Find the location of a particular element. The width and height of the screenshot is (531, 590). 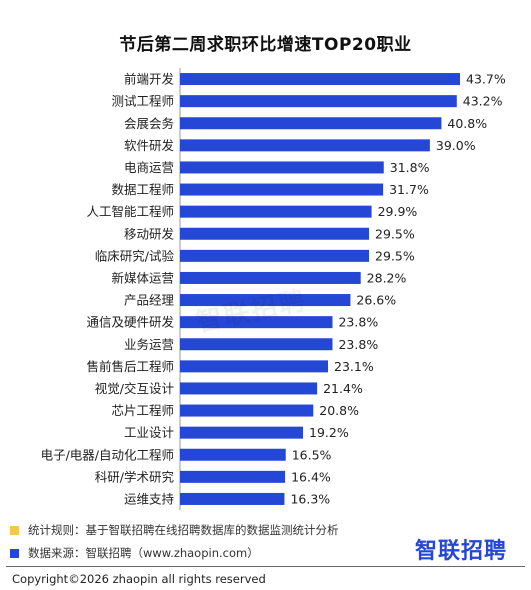

category-label: 工业设计 is located at coordinates (149, 432).